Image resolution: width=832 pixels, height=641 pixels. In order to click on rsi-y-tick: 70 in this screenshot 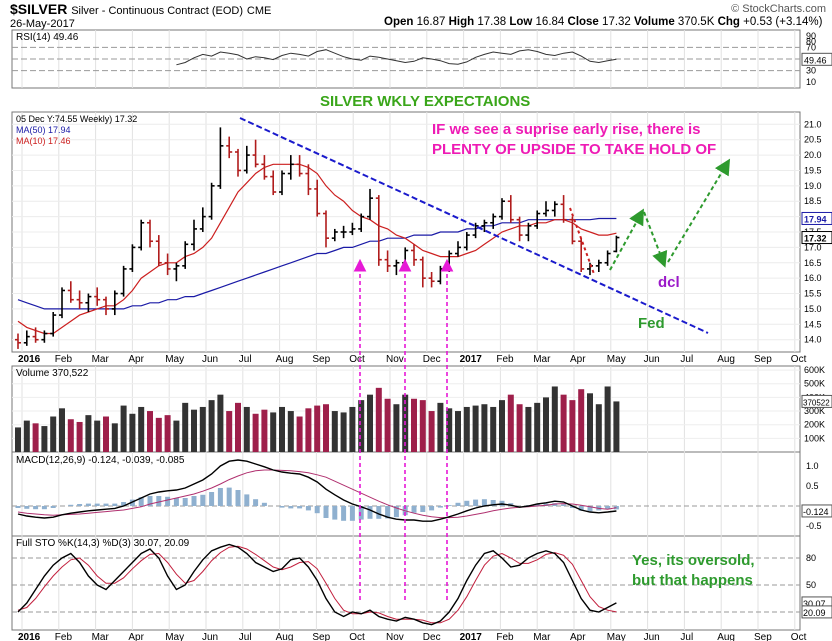, I will do `click(811, 47)`.